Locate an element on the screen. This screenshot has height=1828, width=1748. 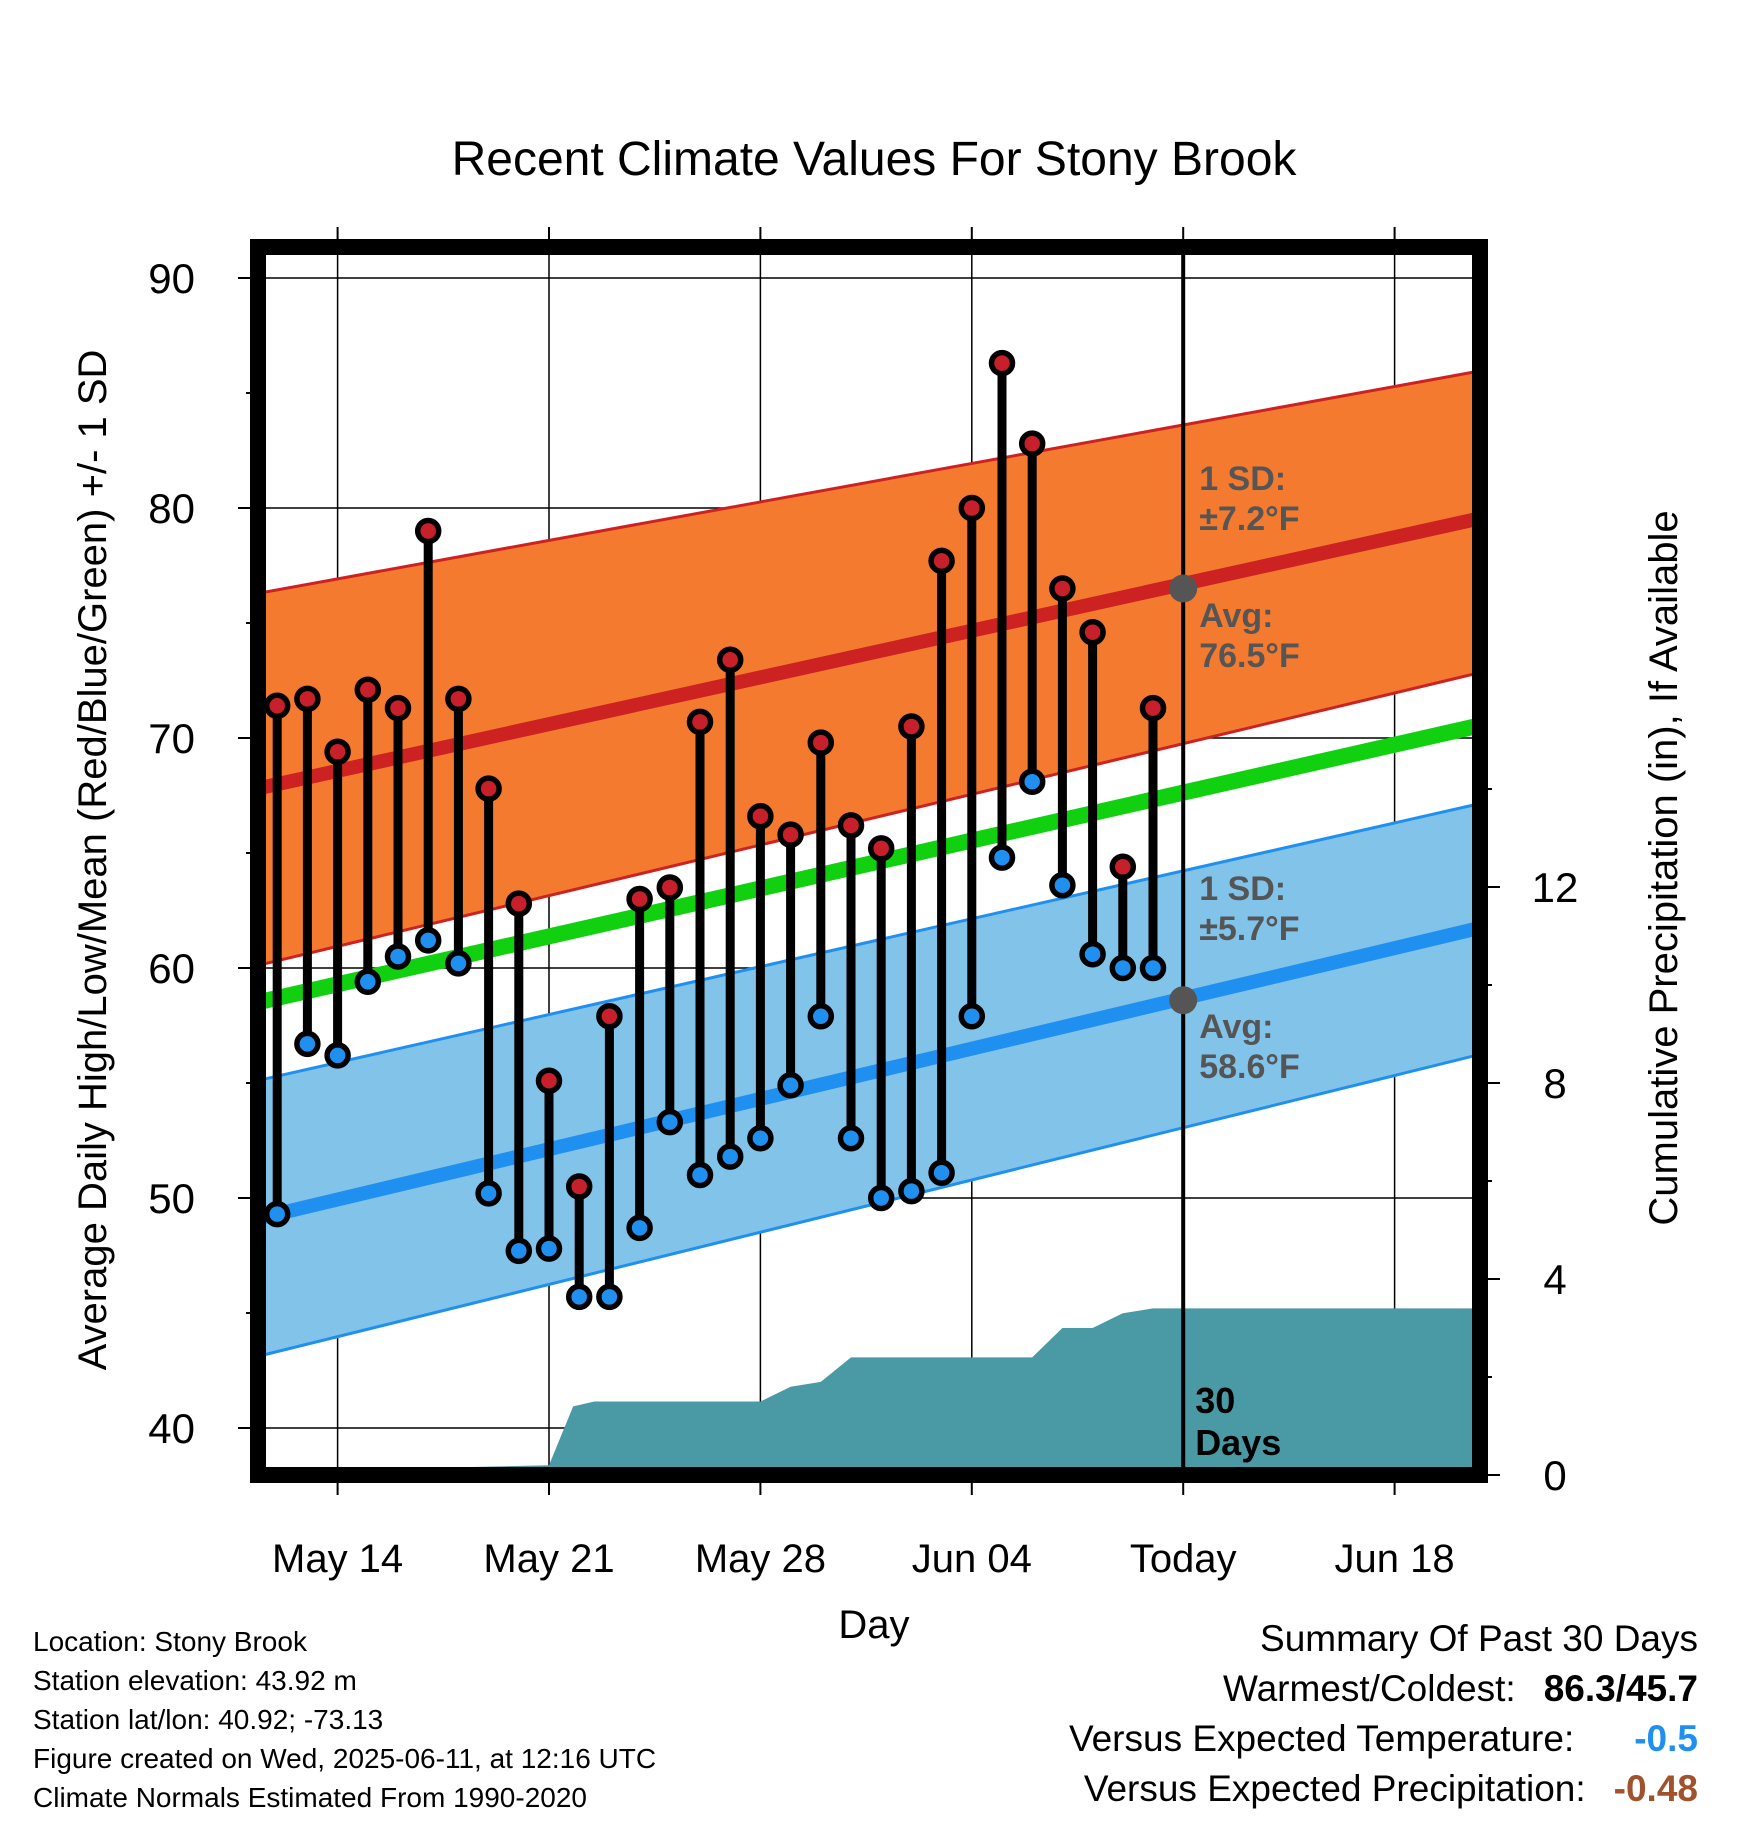
days-count-word: Days is located at coordinates (1238, 1442).